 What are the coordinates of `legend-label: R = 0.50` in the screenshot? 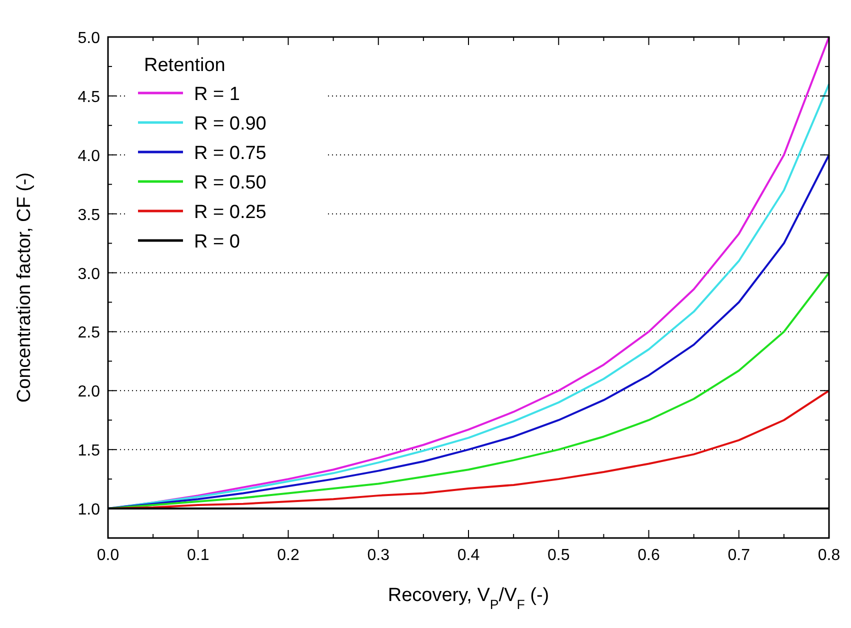 It's located at (230, 183).